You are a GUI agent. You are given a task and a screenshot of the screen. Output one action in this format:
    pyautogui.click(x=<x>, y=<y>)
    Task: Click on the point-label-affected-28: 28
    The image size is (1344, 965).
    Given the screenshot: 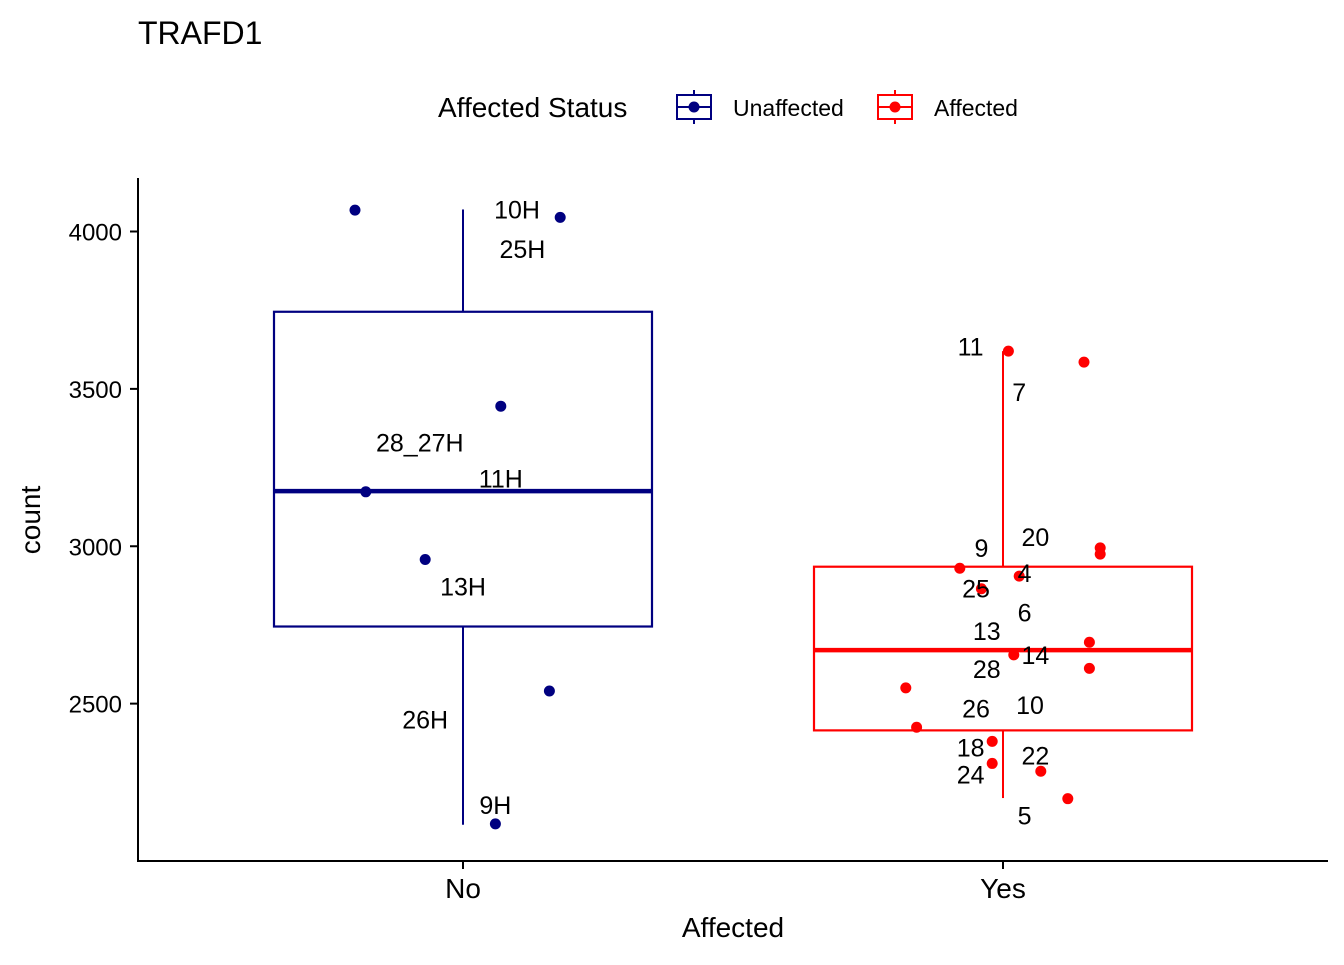 What is the action you would take?
    pyautogui.click(x=987, y=670)
    